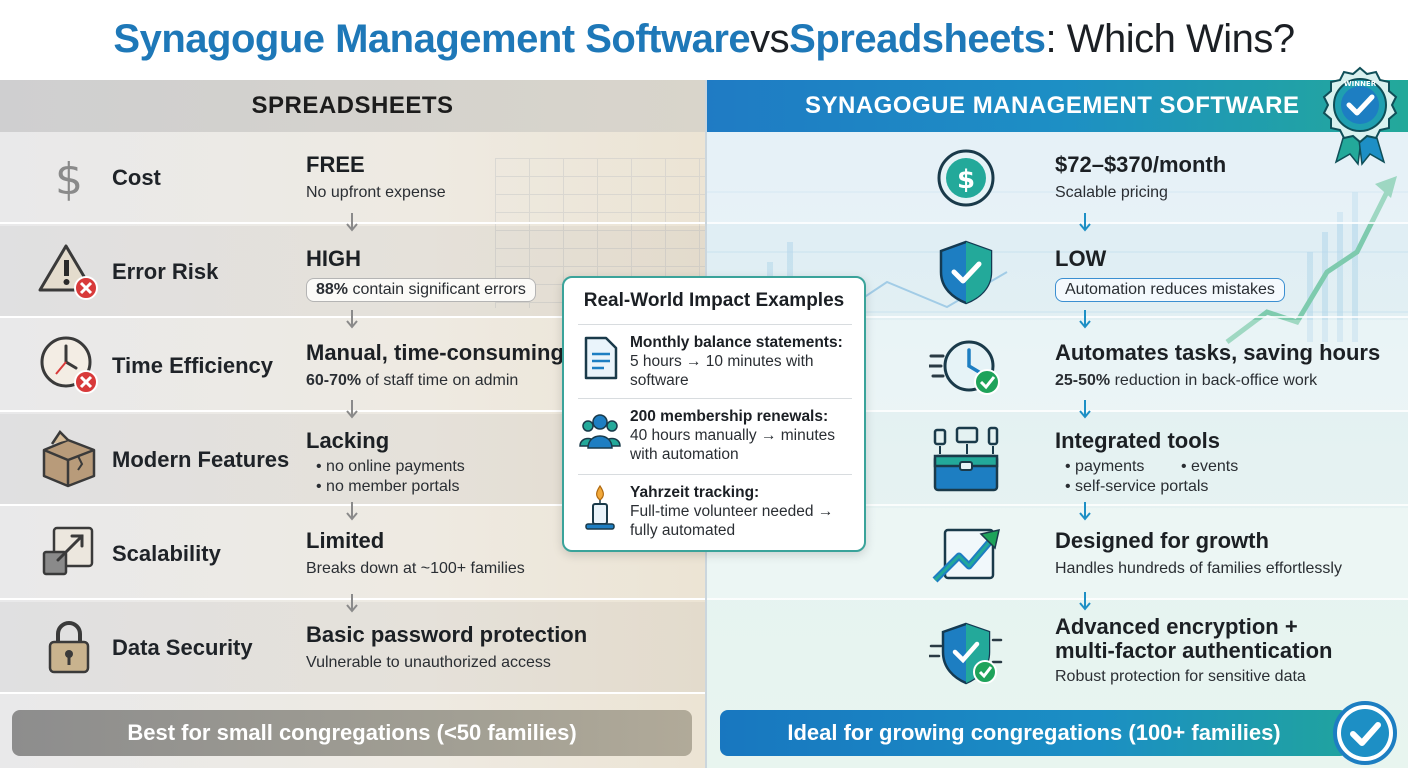 Image resolution: width=1408 pixels, height=768 pixels. I want to click on title-software: Synagogue Management Software, so click(432, 38).